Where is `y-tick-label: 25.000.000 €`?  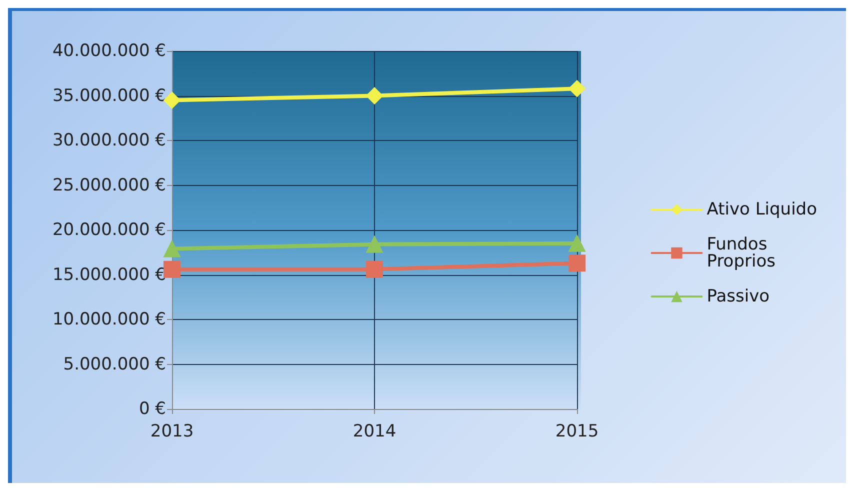 y-tick-label: 25.000.000 € is located at coordinates (109, 185).